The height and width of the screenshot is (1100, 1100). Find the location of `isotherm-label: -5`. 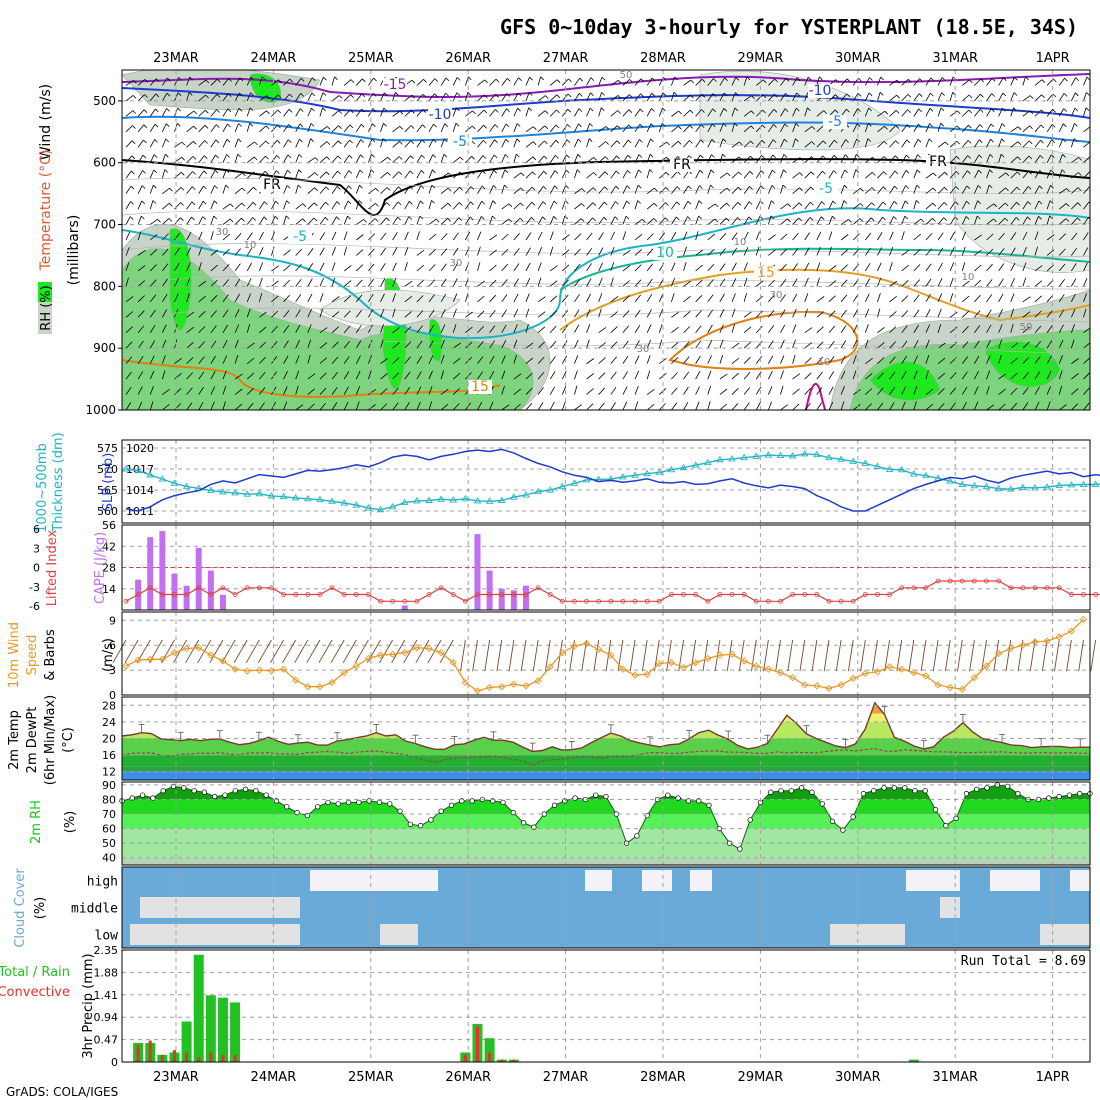

isotherm-label: -5 is located at coordinates (826, 189).